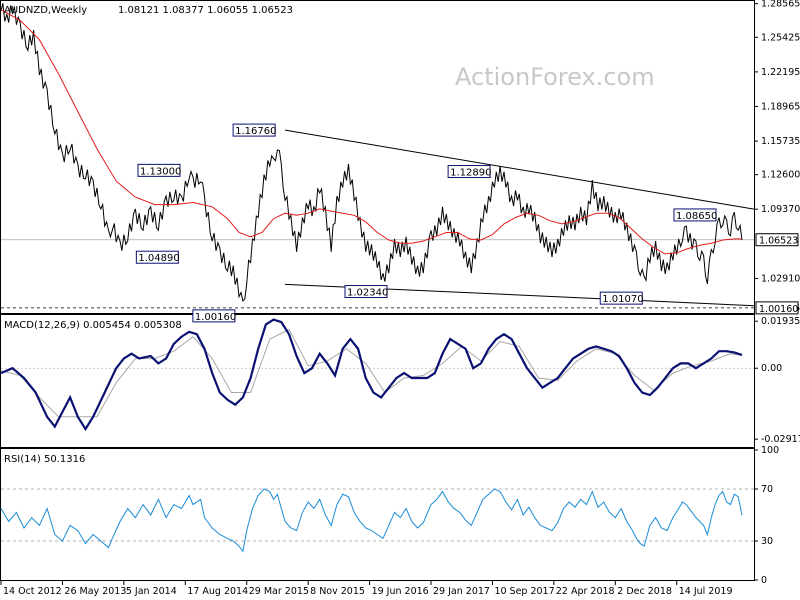  What do you see at coordinates (780, 72) in the screenshot?
I see `price-axis-label: 1.22195` at bounding box center [780, 72].